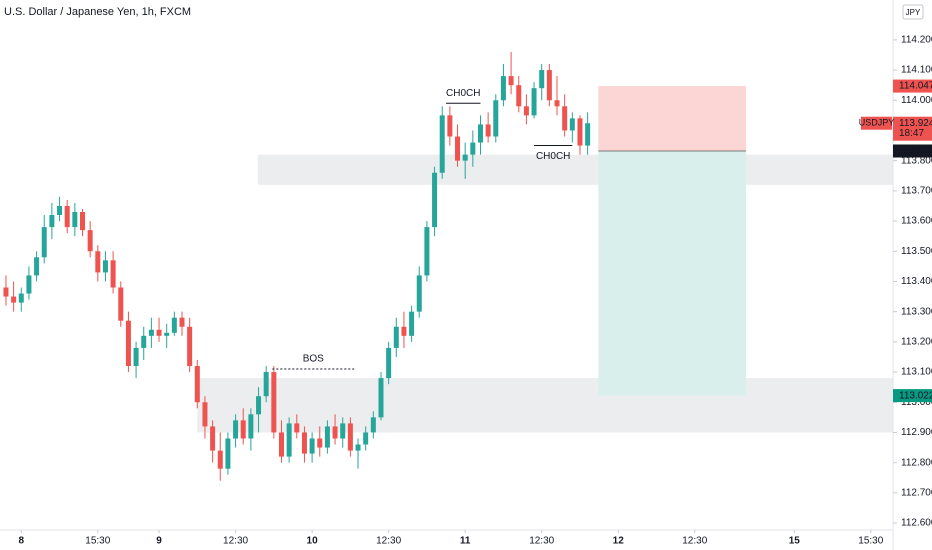 The image size is (932, 550). I want to click on price-tag-label: 113.924, so click(915, 123).